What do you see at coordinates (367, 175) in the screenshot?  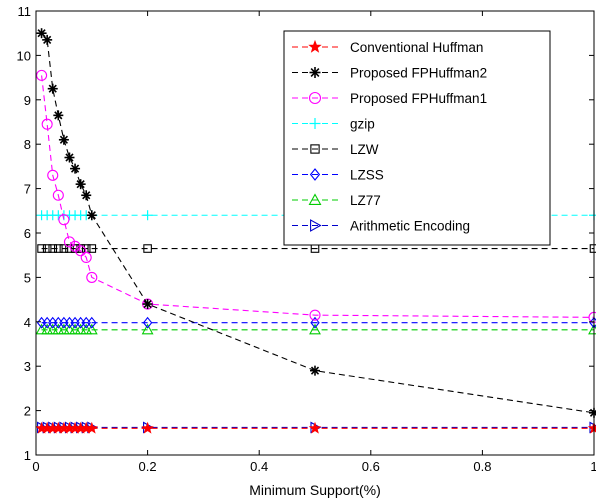 I see `legend-label: LZSS` at bounding box center [367, 175].